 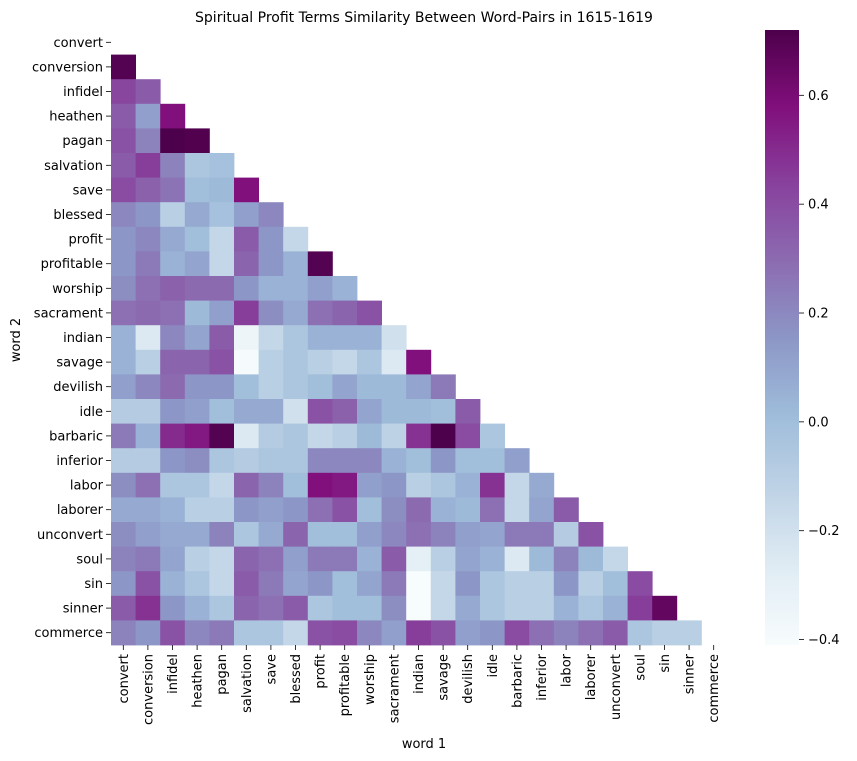 I want to click on y-tick-label: infidel, so click(x=83, y=92).